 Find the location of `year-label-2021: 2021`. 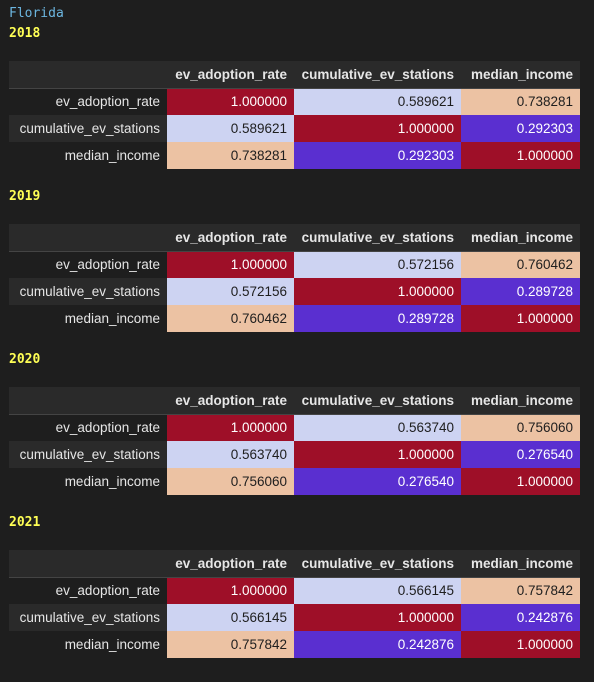

year-label-2021: 2021 is located at coordinates (25, 522).